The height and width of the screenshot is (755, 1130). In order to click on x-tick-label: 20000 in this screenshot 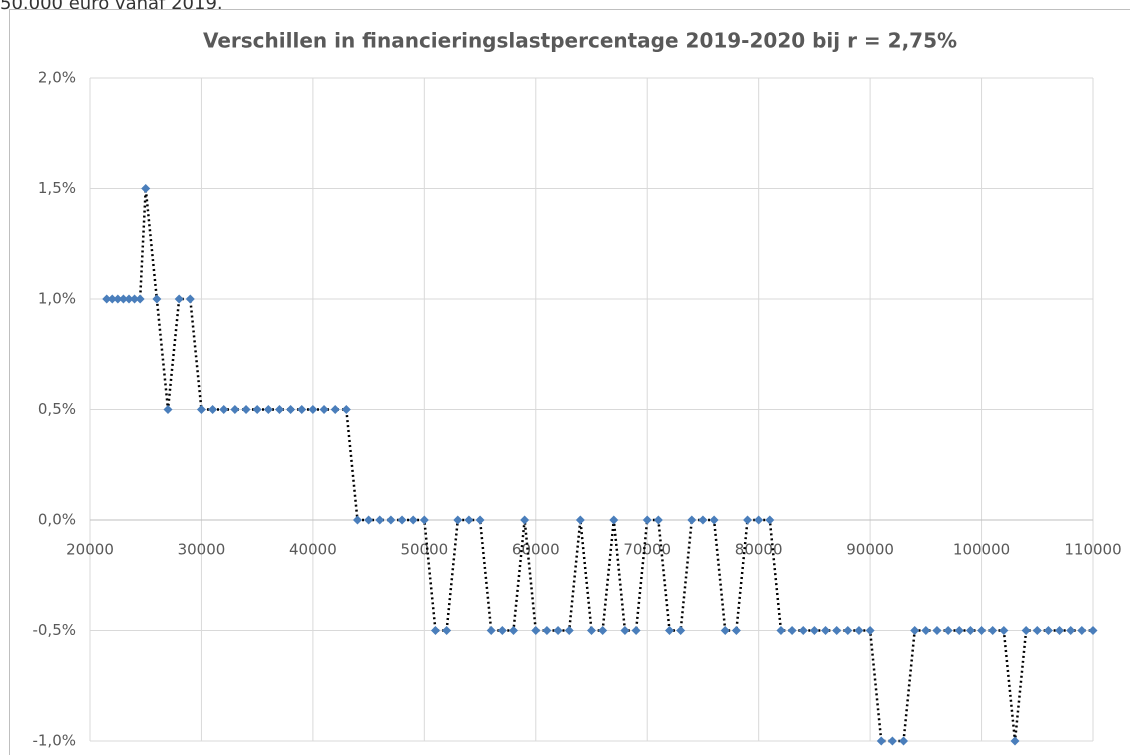, I will do `click(90, 550)`.